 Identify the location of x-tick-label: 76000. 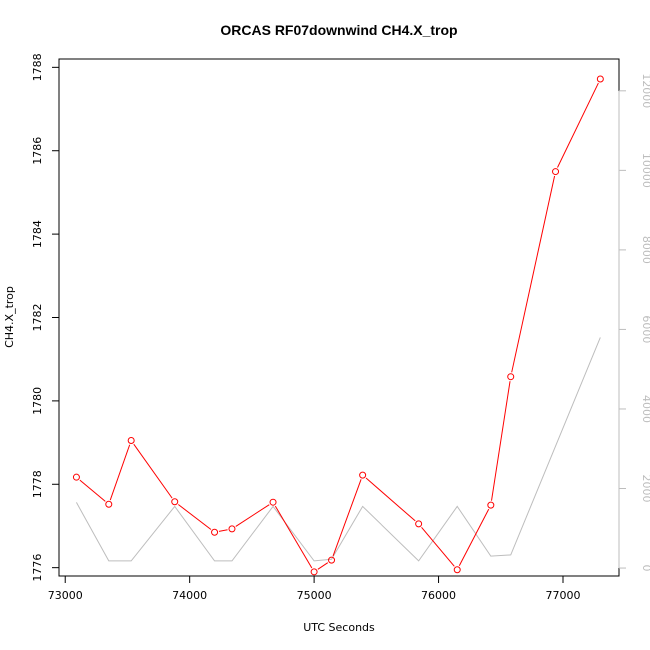
(438, 595).